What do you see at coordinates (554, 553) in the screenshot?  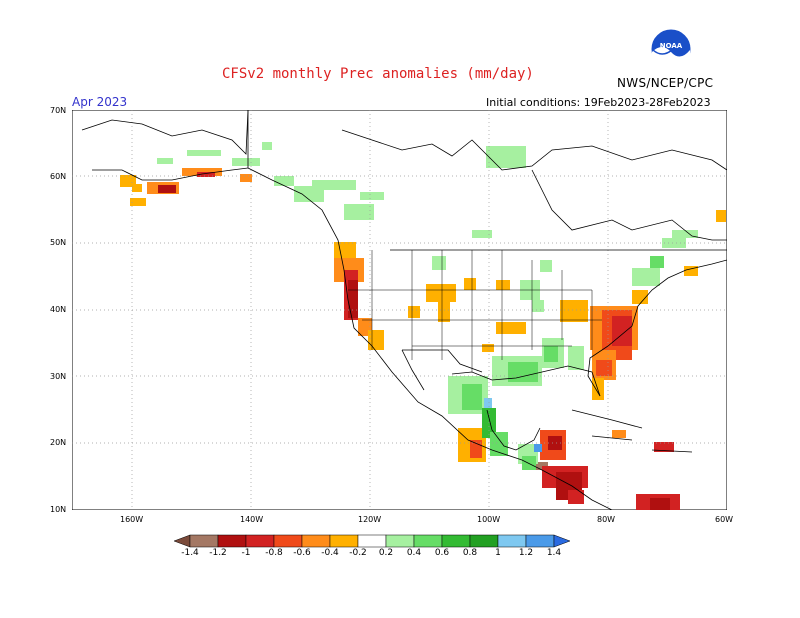 I see `colorbar-tick-label: 1.4` at bounding box center [554, 553].